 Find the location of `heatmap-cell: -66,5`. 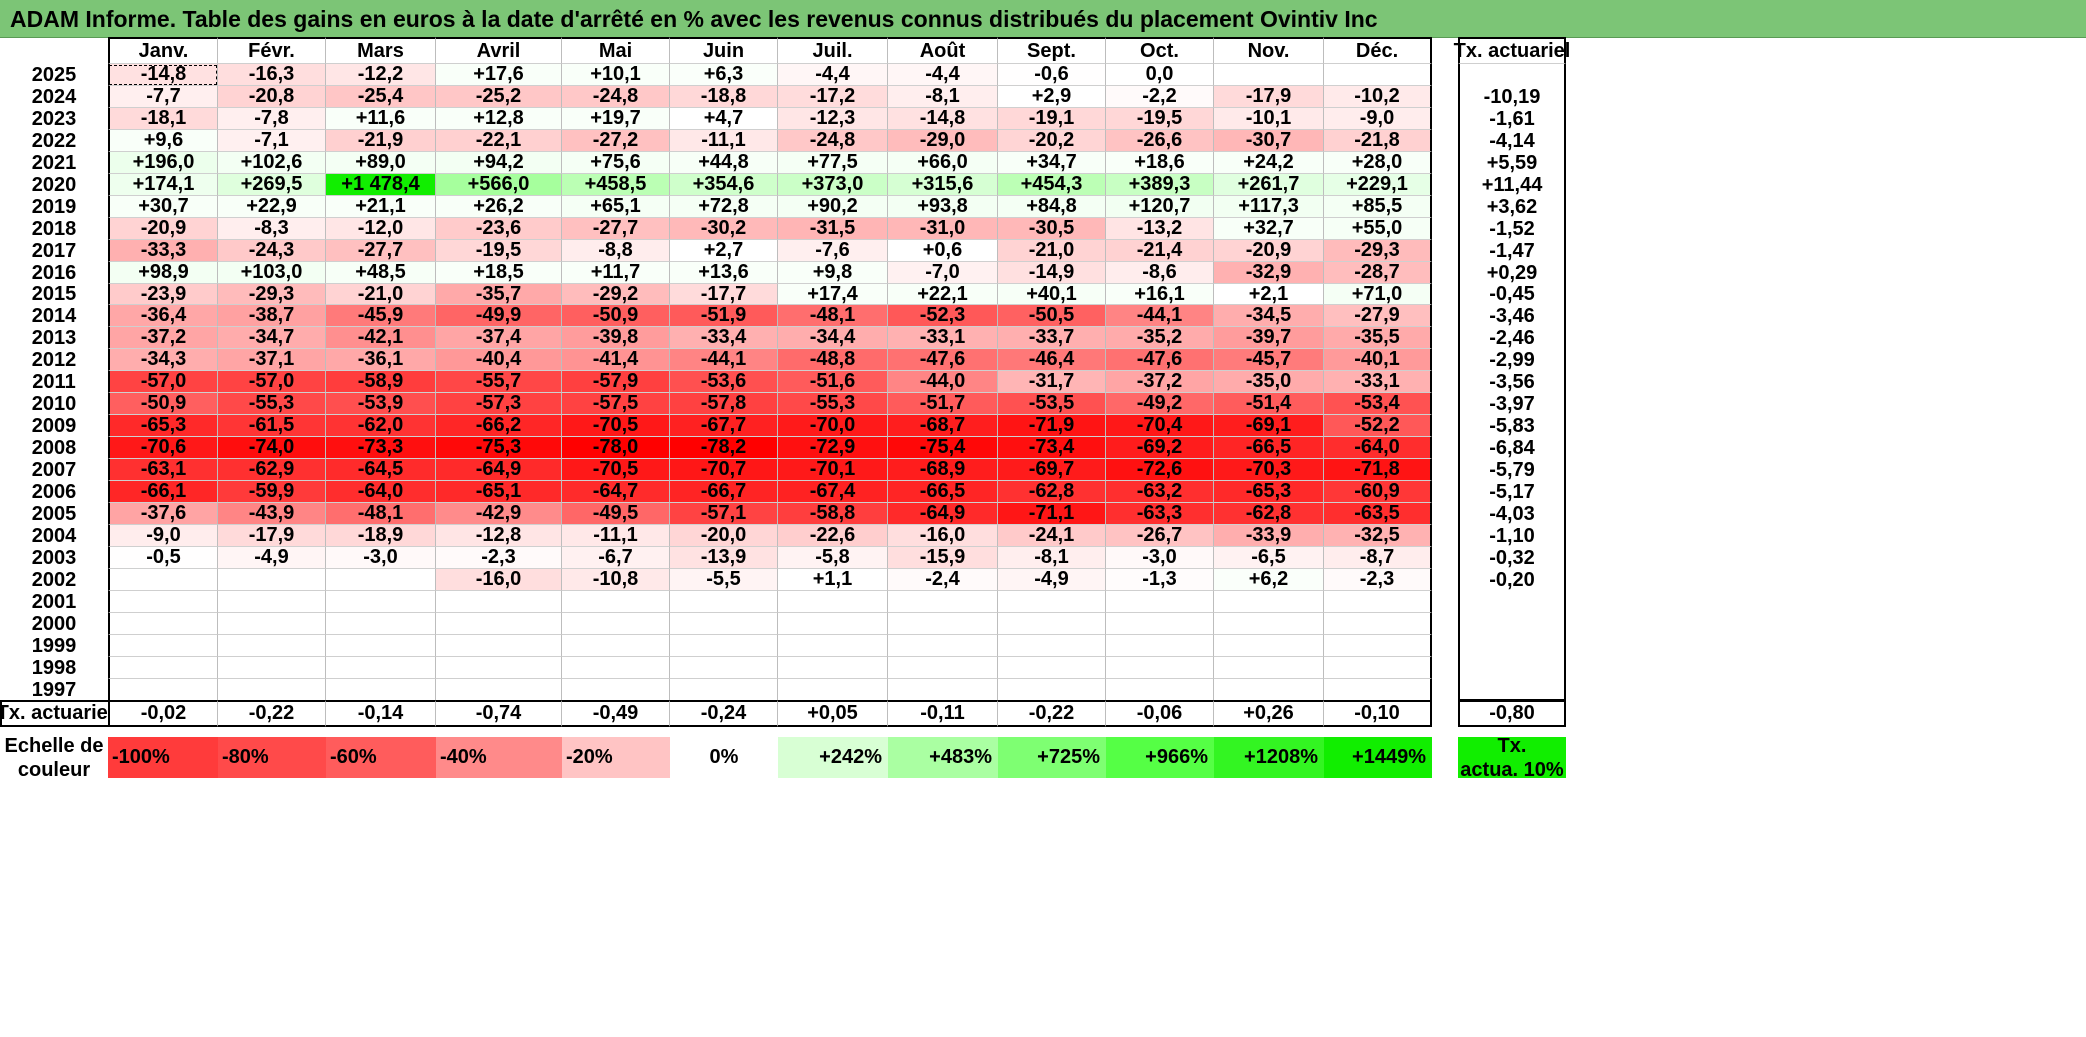

heatmap-cell: -66,5 is located at coordinates (1269, 447).